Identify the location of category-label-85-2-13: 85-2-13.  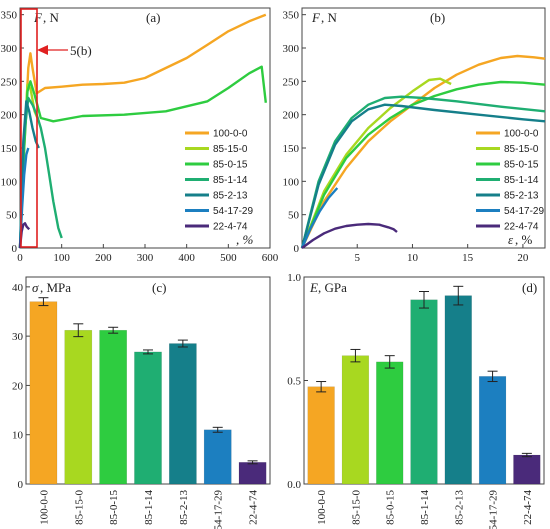
(459, 507).